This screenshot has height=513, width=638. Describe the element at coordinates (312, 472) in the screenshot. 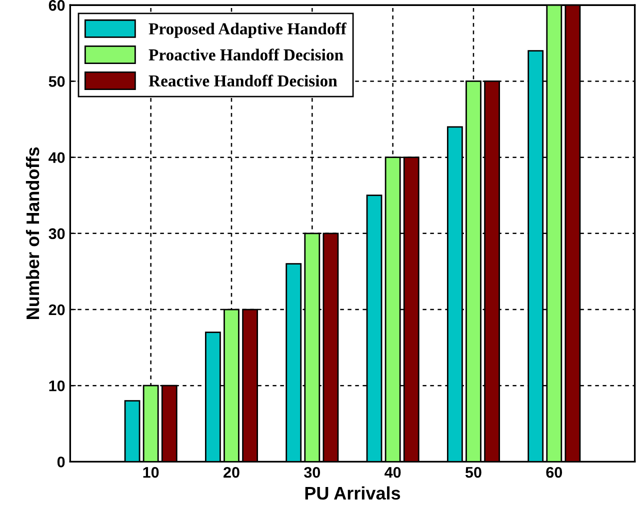

I see `x-tick-label: 30` at that location.